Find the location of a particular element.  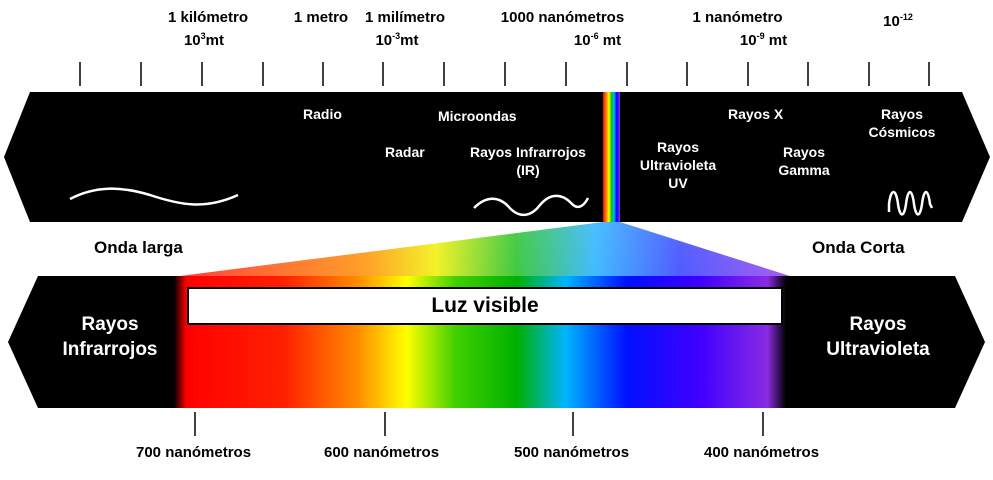

band-rayos-x: Rayos X is located at coordinates (756, 114).